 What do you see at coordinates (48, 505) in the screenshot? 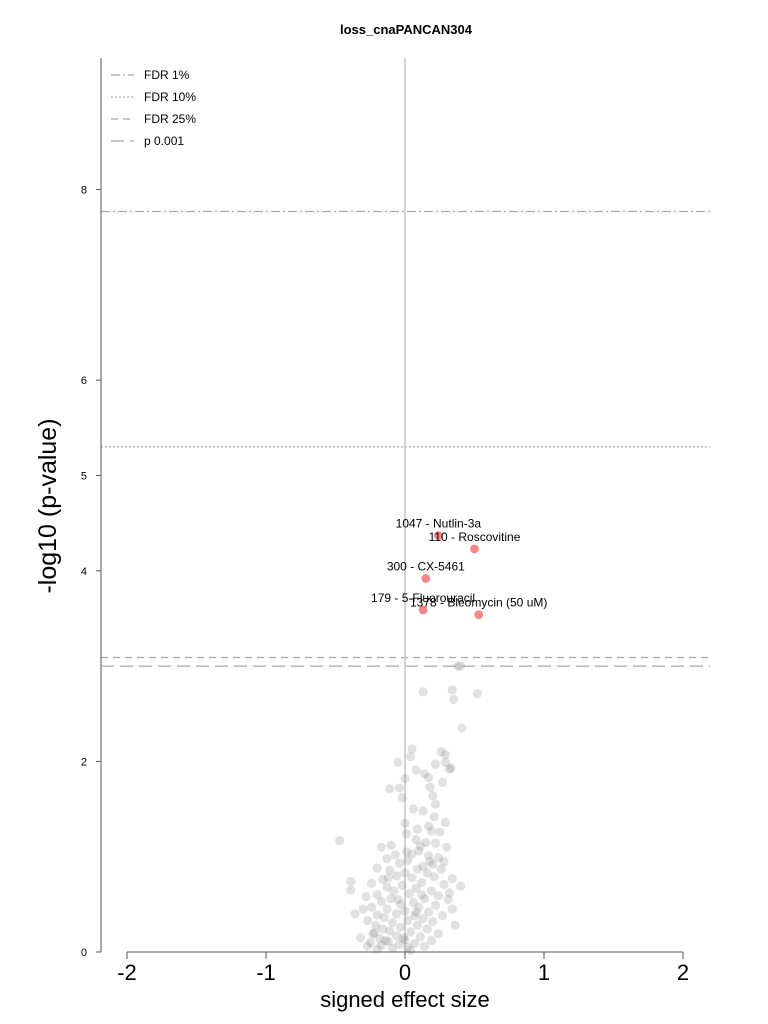
I see `y-axis-label: -log10 (p-value)` at bounding box center [48, 505].